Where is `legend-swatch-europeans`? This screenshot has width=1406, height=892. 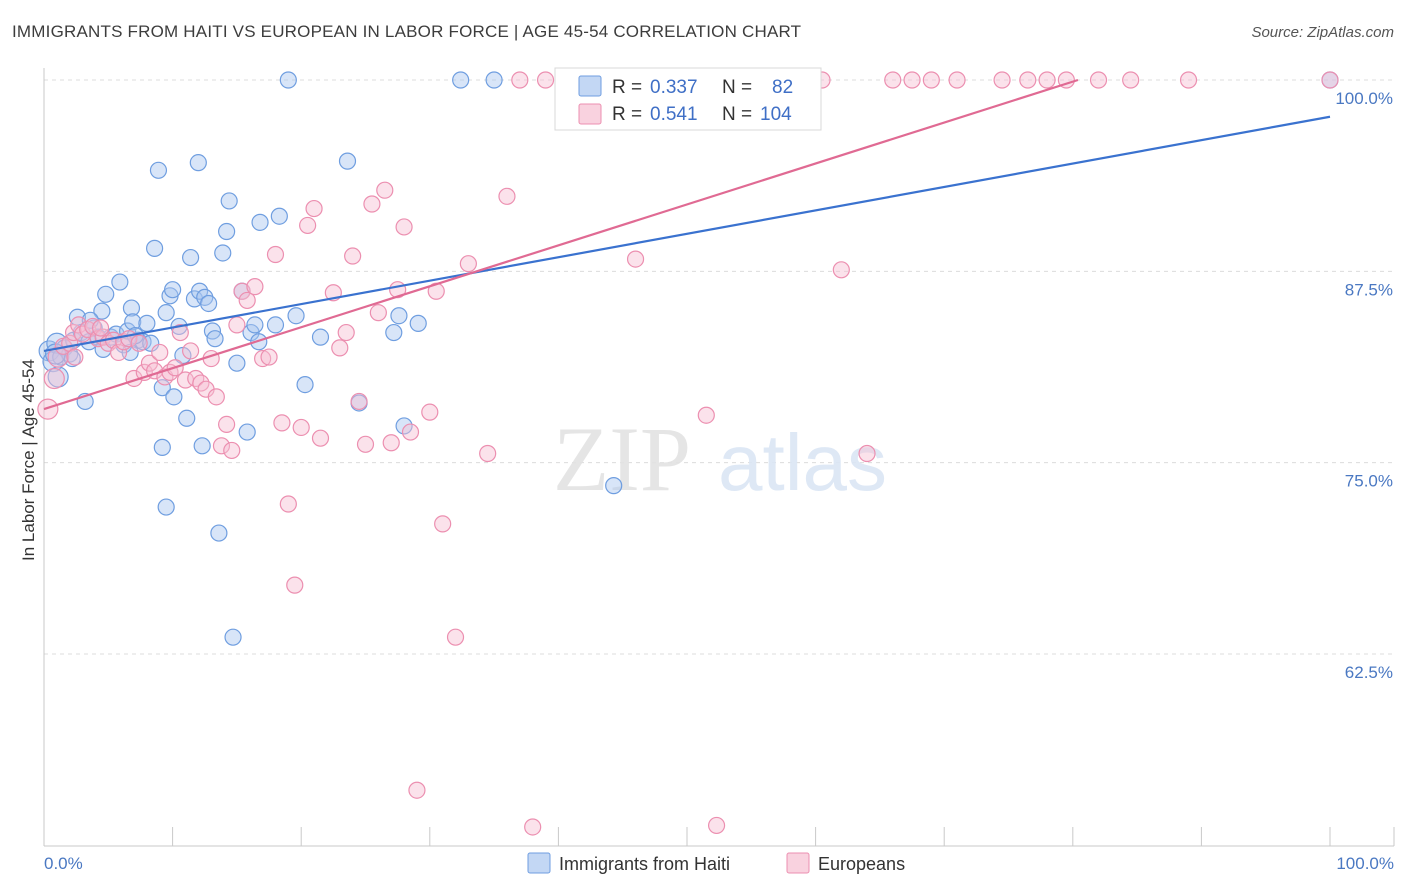
legend-swatch-europeans is located at coordinates (590, 114).